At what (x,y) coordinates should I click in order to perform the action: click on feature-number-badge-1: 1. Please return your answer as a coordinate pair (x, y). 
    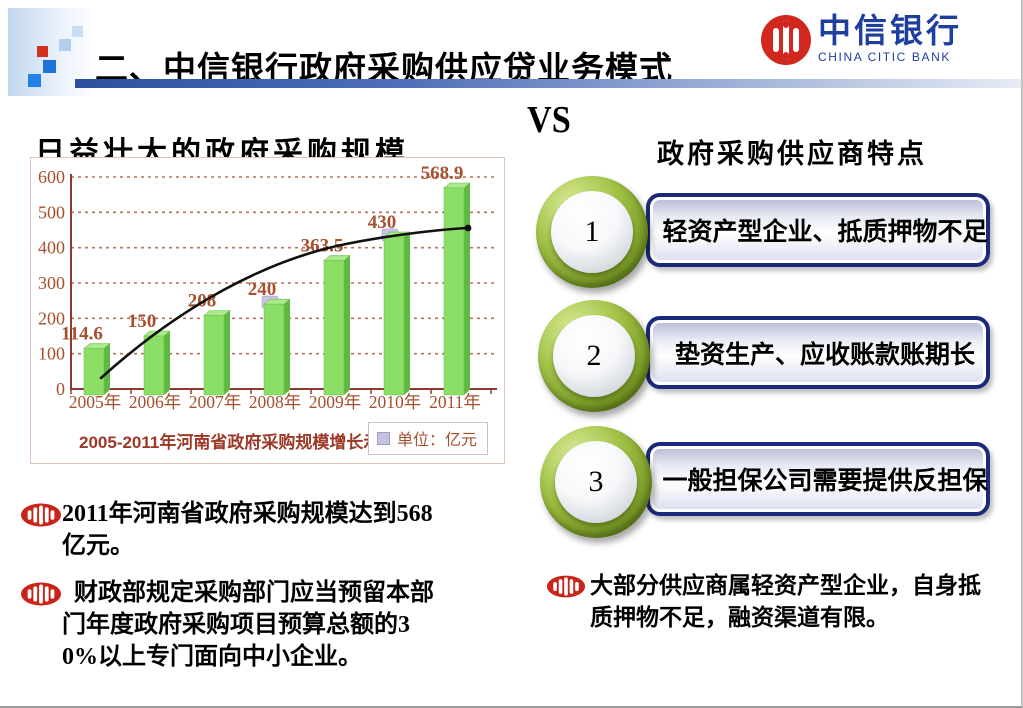
    Looking at the image, I should click on (592, 232).